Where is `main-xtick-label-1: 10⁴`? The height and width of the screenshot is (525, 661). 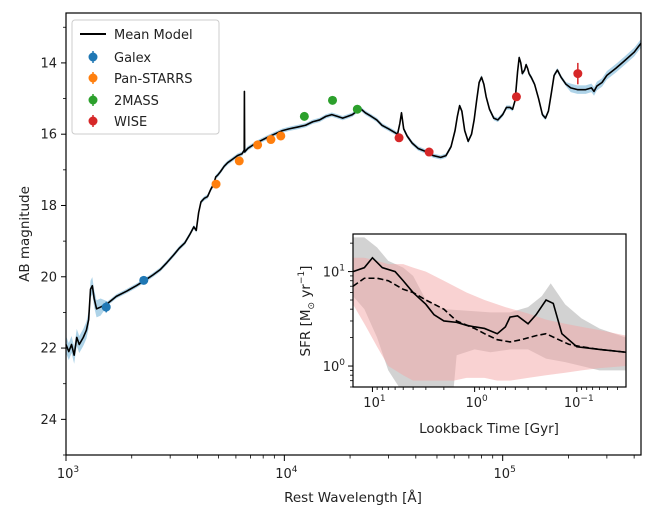 main-xtick-label-1: 10⁴ is located at coordinates (286, 473).